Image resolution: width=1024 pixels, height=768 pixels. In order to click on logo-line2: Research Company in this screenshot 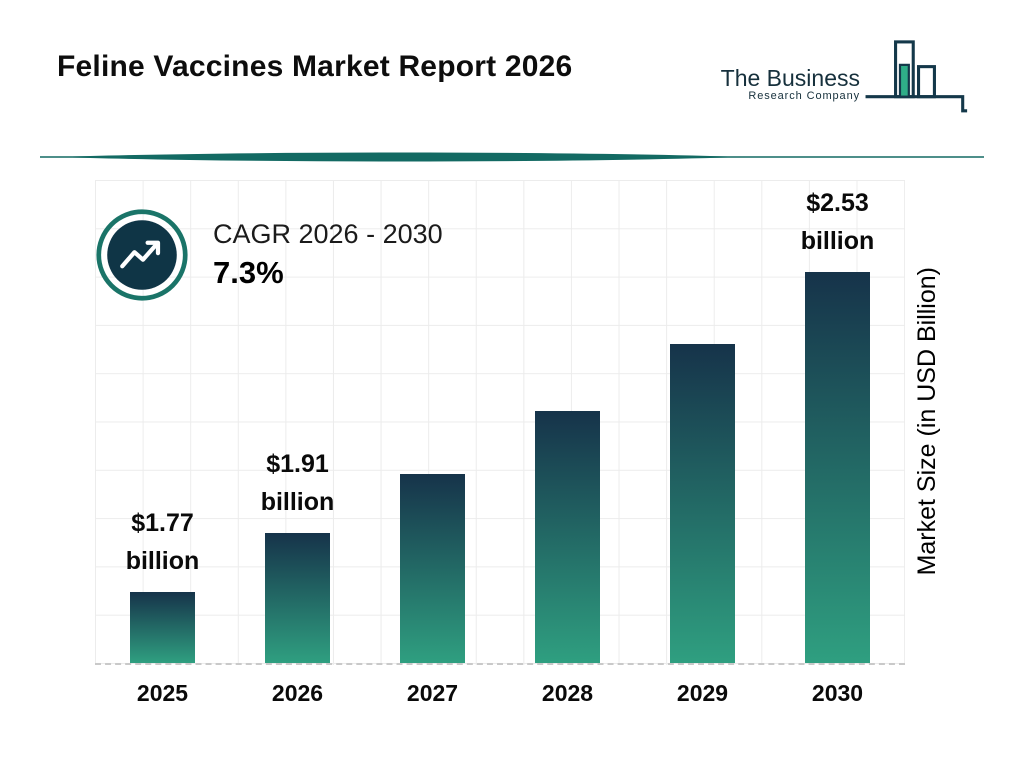, I will do `click(804, 96)`.